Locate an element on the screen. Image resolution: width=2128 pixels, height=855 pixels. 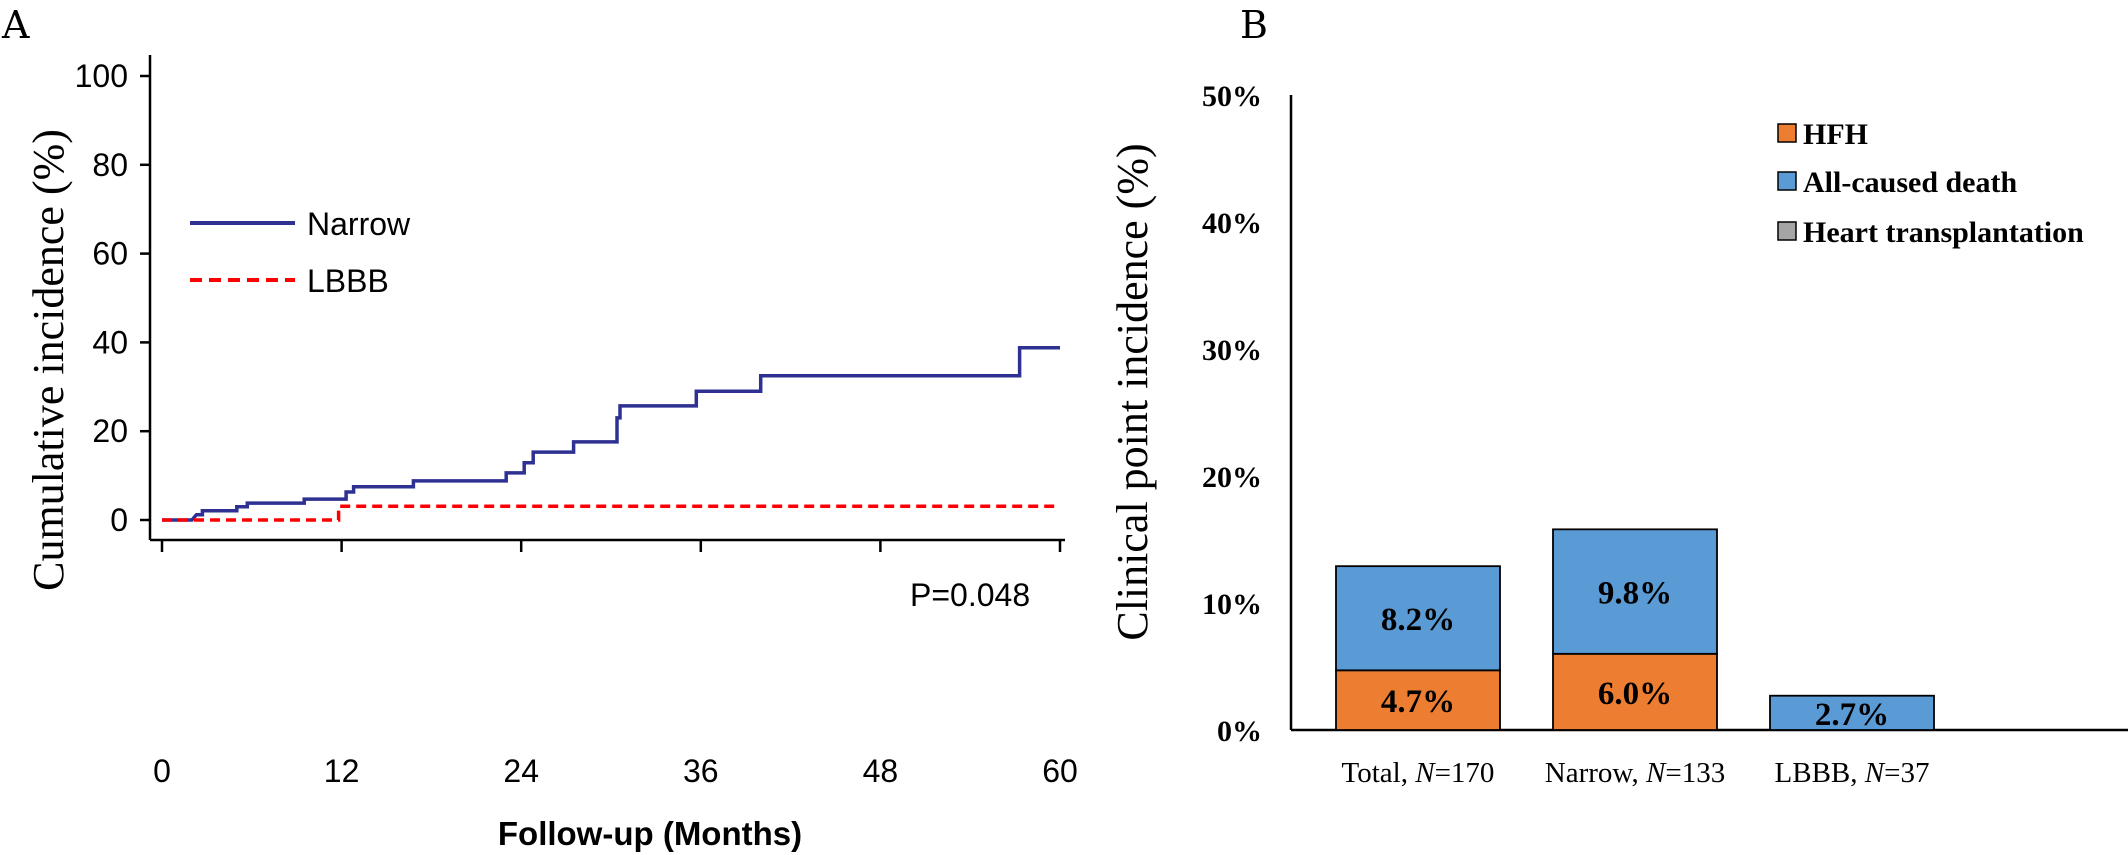
km-line-lbbb is located at coordinates (611, 513).